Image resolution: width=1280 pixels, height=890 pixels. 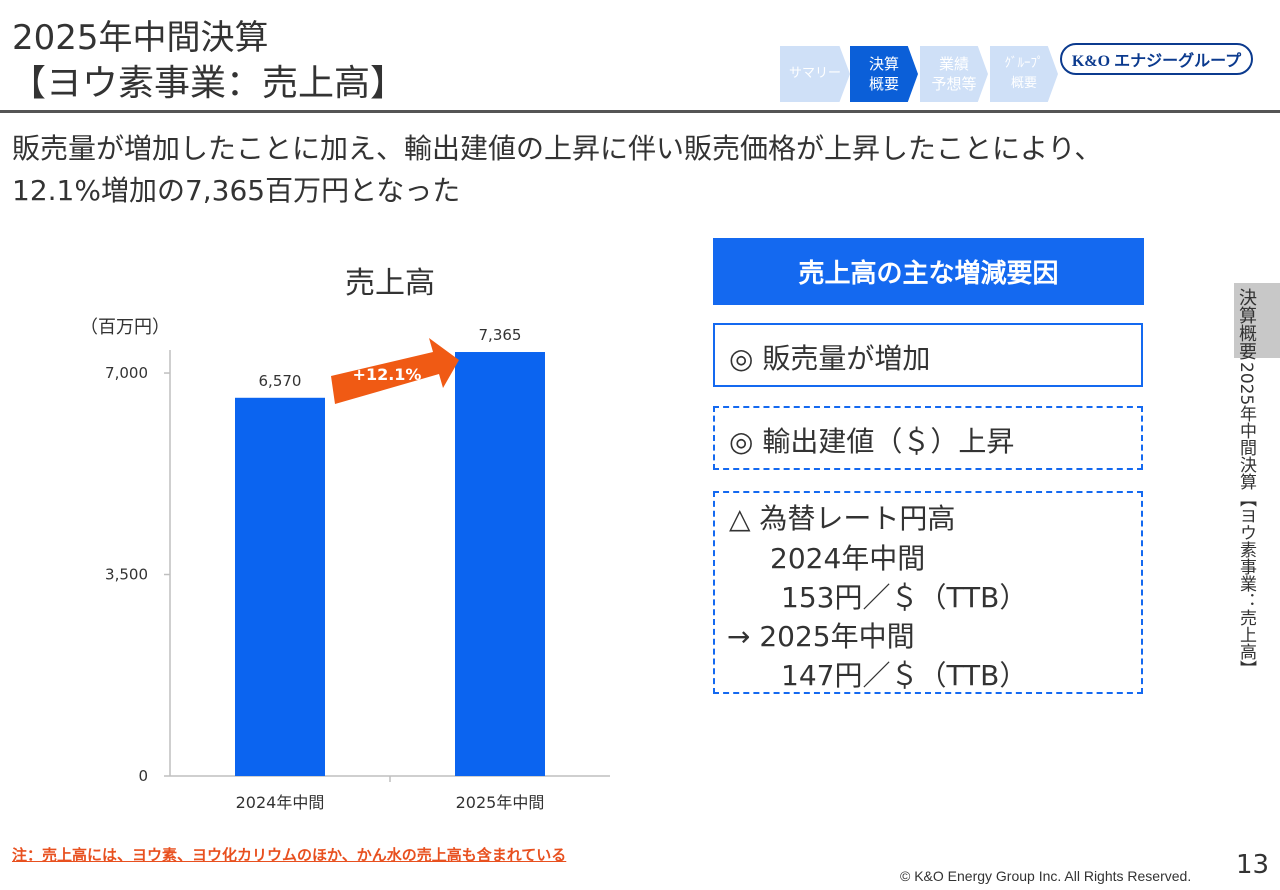 I want to click on chart-unit-label: （百万円）, so click(x=125, y=327).